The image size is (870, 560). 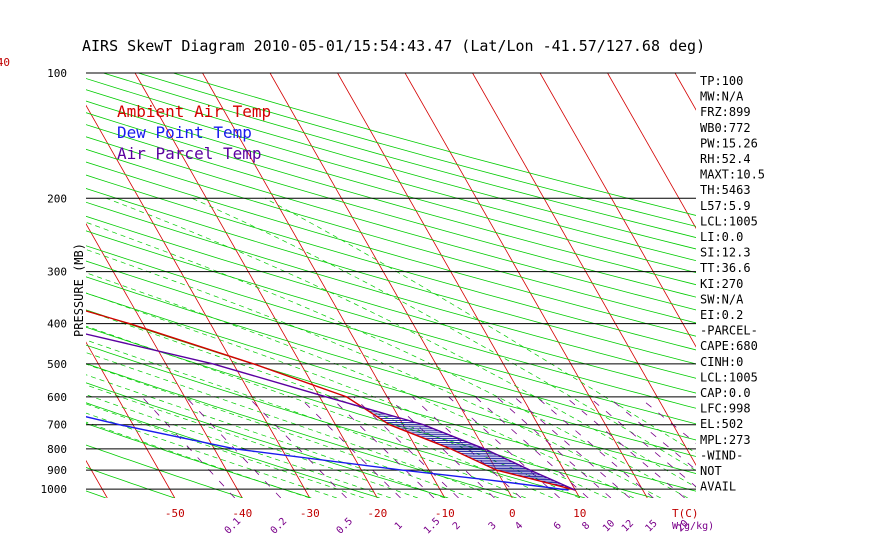 I want to click on stability-index-label: RH:52.4, so click(x=725, y=159).